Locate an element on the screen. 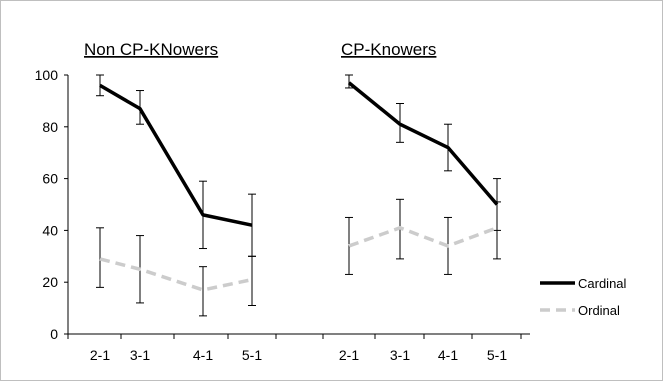 This screenshot has width=663, height=381. legend-label: Cardinal is located at coordinates (602, 283).